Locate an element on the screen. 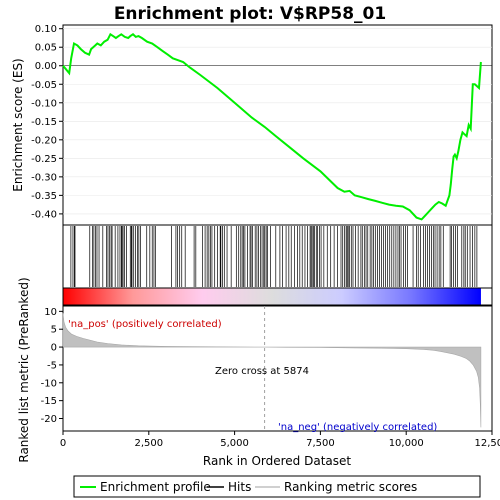 The height and width of the screenshot is (500, 500). hit-marks is located at coordinates (274, 256).